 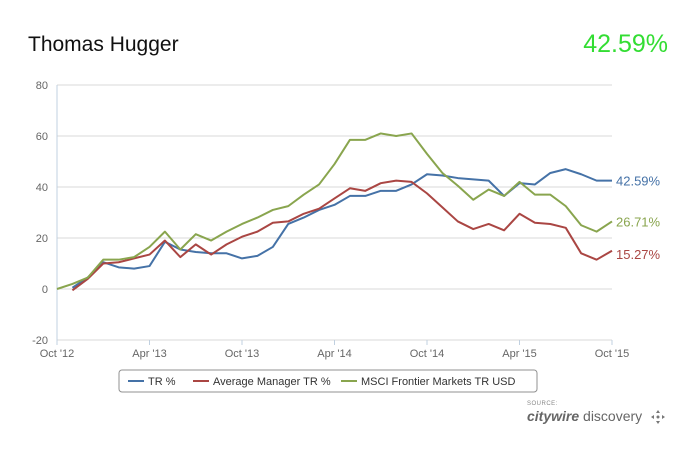 What do you see at coordinates (57, 354) in the screenshot?
I see `x-tick-label: Oct '12` at bounding box center [57, 354].